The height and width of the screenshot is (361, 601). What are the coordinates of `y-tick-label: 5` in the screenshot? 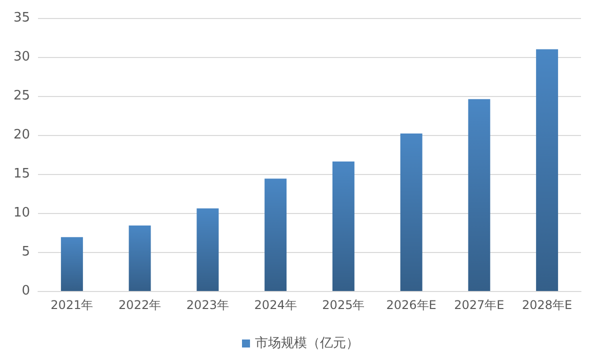 It's located at (26, 252).